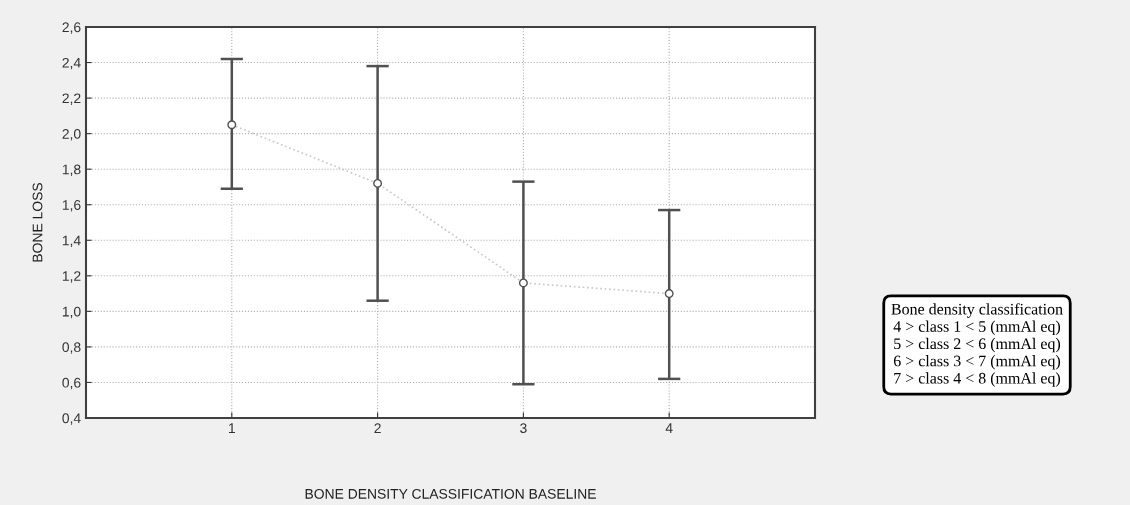 The width and height of the screenshot is (1130, 505). I want to click on x-tick-label: 1, so click(232, 428).